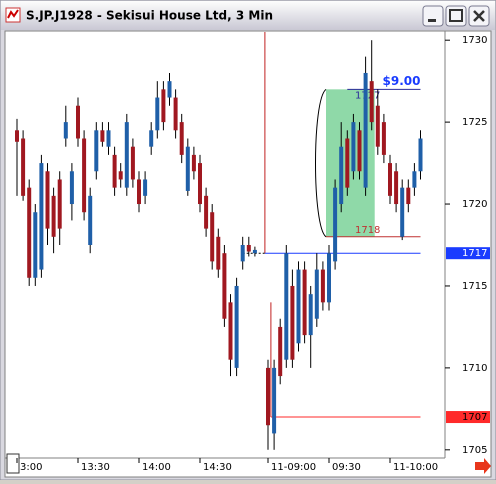  I want to click on close-button, so click(479, 16).